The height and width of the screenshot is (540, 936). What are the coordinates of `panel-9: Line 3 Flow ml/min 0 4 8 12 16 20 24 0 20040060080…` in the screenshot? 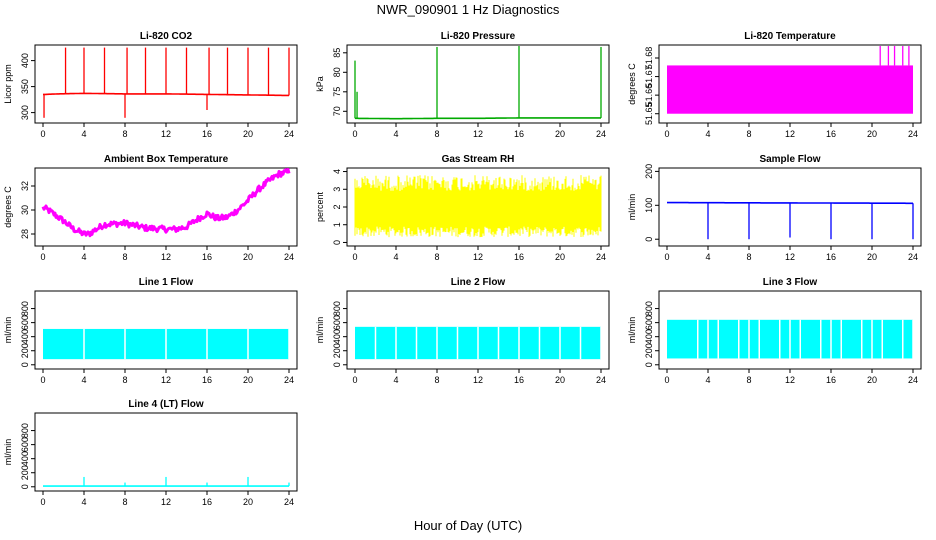 It's located at (774, 331).